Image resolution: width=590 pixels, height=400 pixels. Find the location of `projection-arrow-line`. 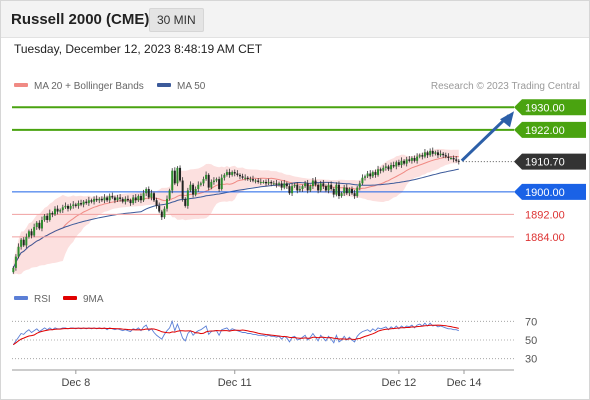

projection-arrow-line is located at coordinates (485, 138).